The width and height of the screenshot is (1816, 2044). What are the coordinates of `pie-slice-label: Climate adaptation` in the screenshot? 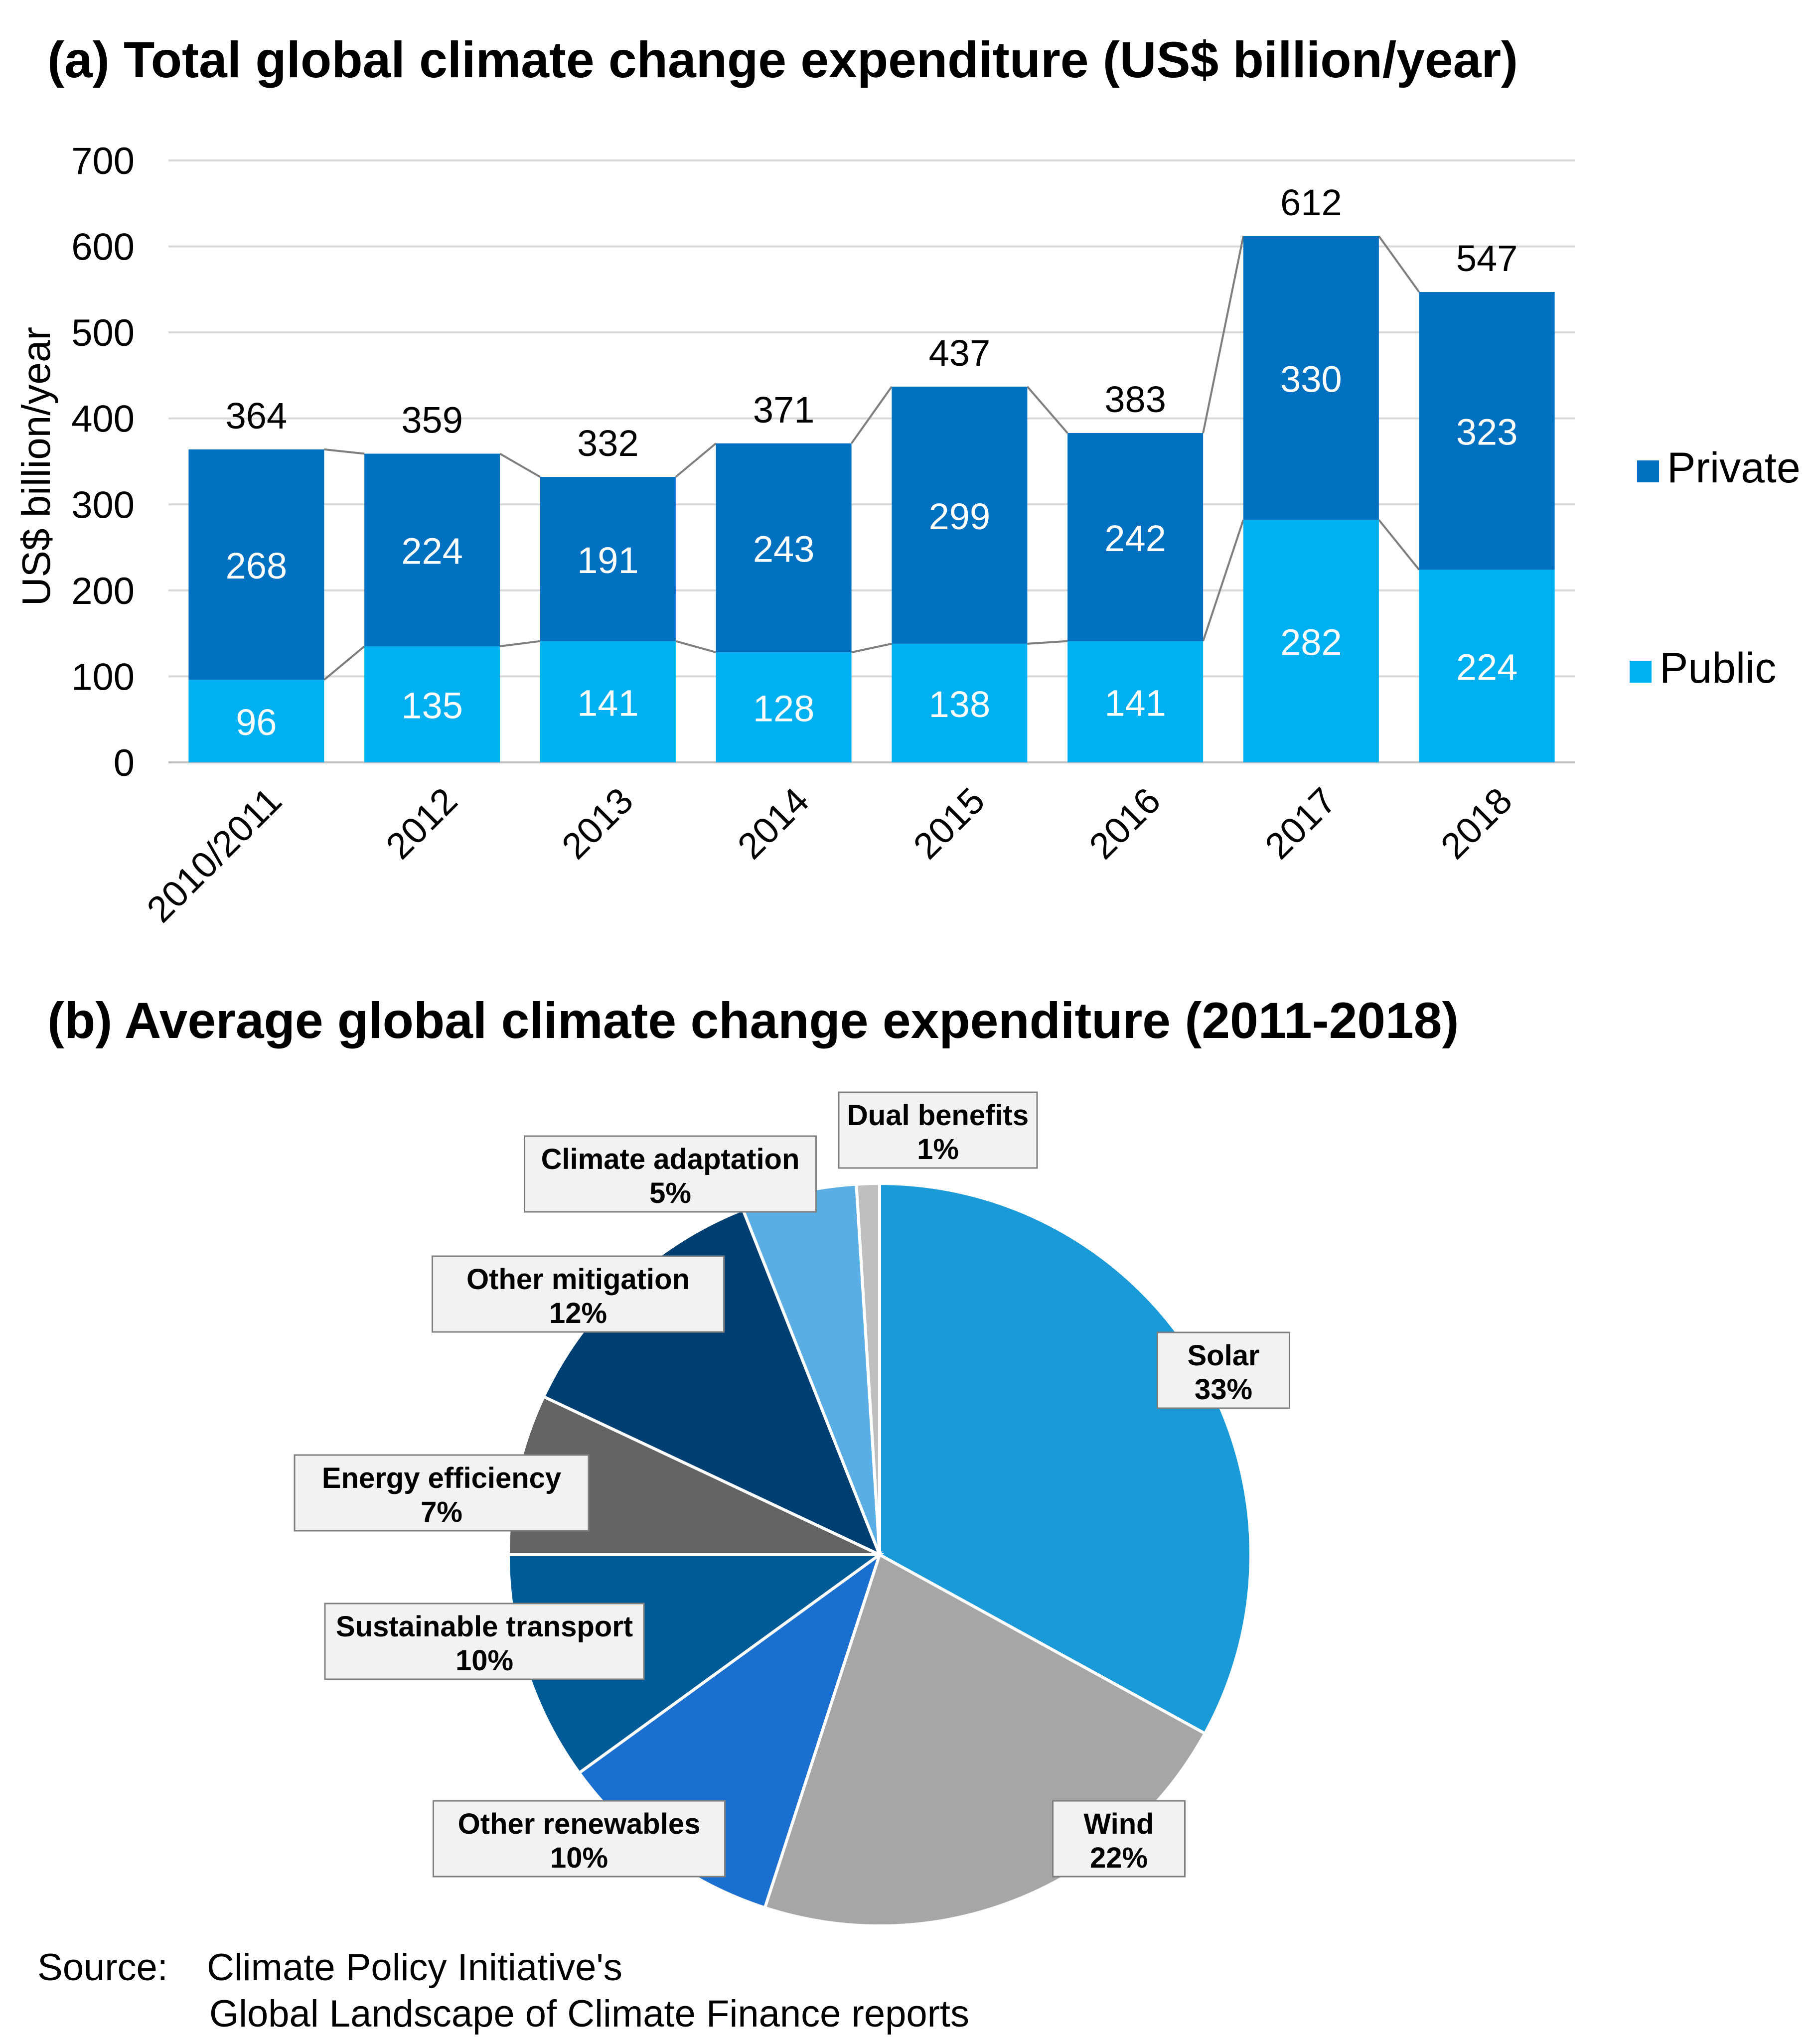 It's located at (670, 1159).